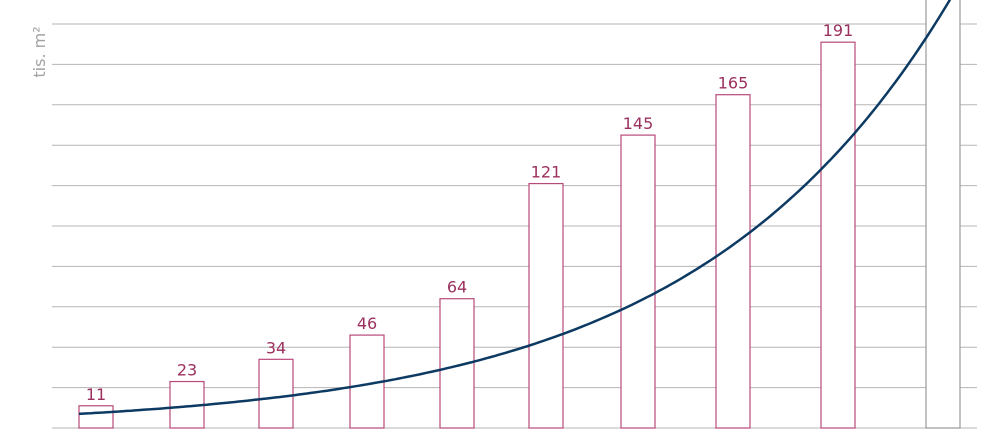  What do you see at coordinates (733, 83) in the screenshot?
I see `bar-value-label: 165` at bounding box center [733, 83].